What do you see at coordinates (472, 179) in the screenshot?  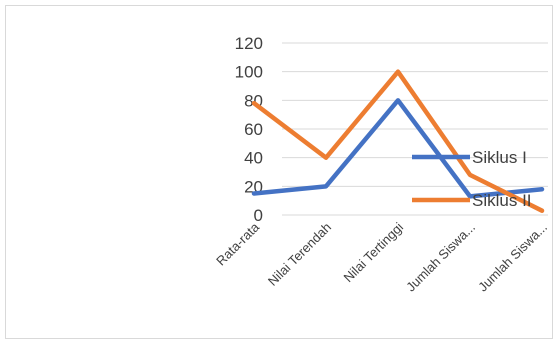 I see `legend: Siklus I Siklus II` at bounding box center [472, 179].